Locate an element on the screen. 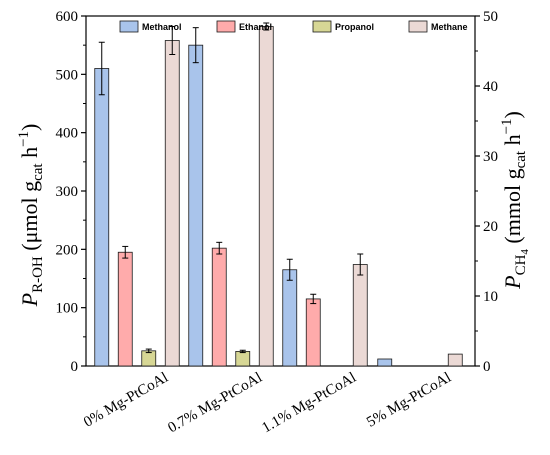  left-axis-ticks: 0 100 200 300 400 500 600 is located at coordinates (71, 192).